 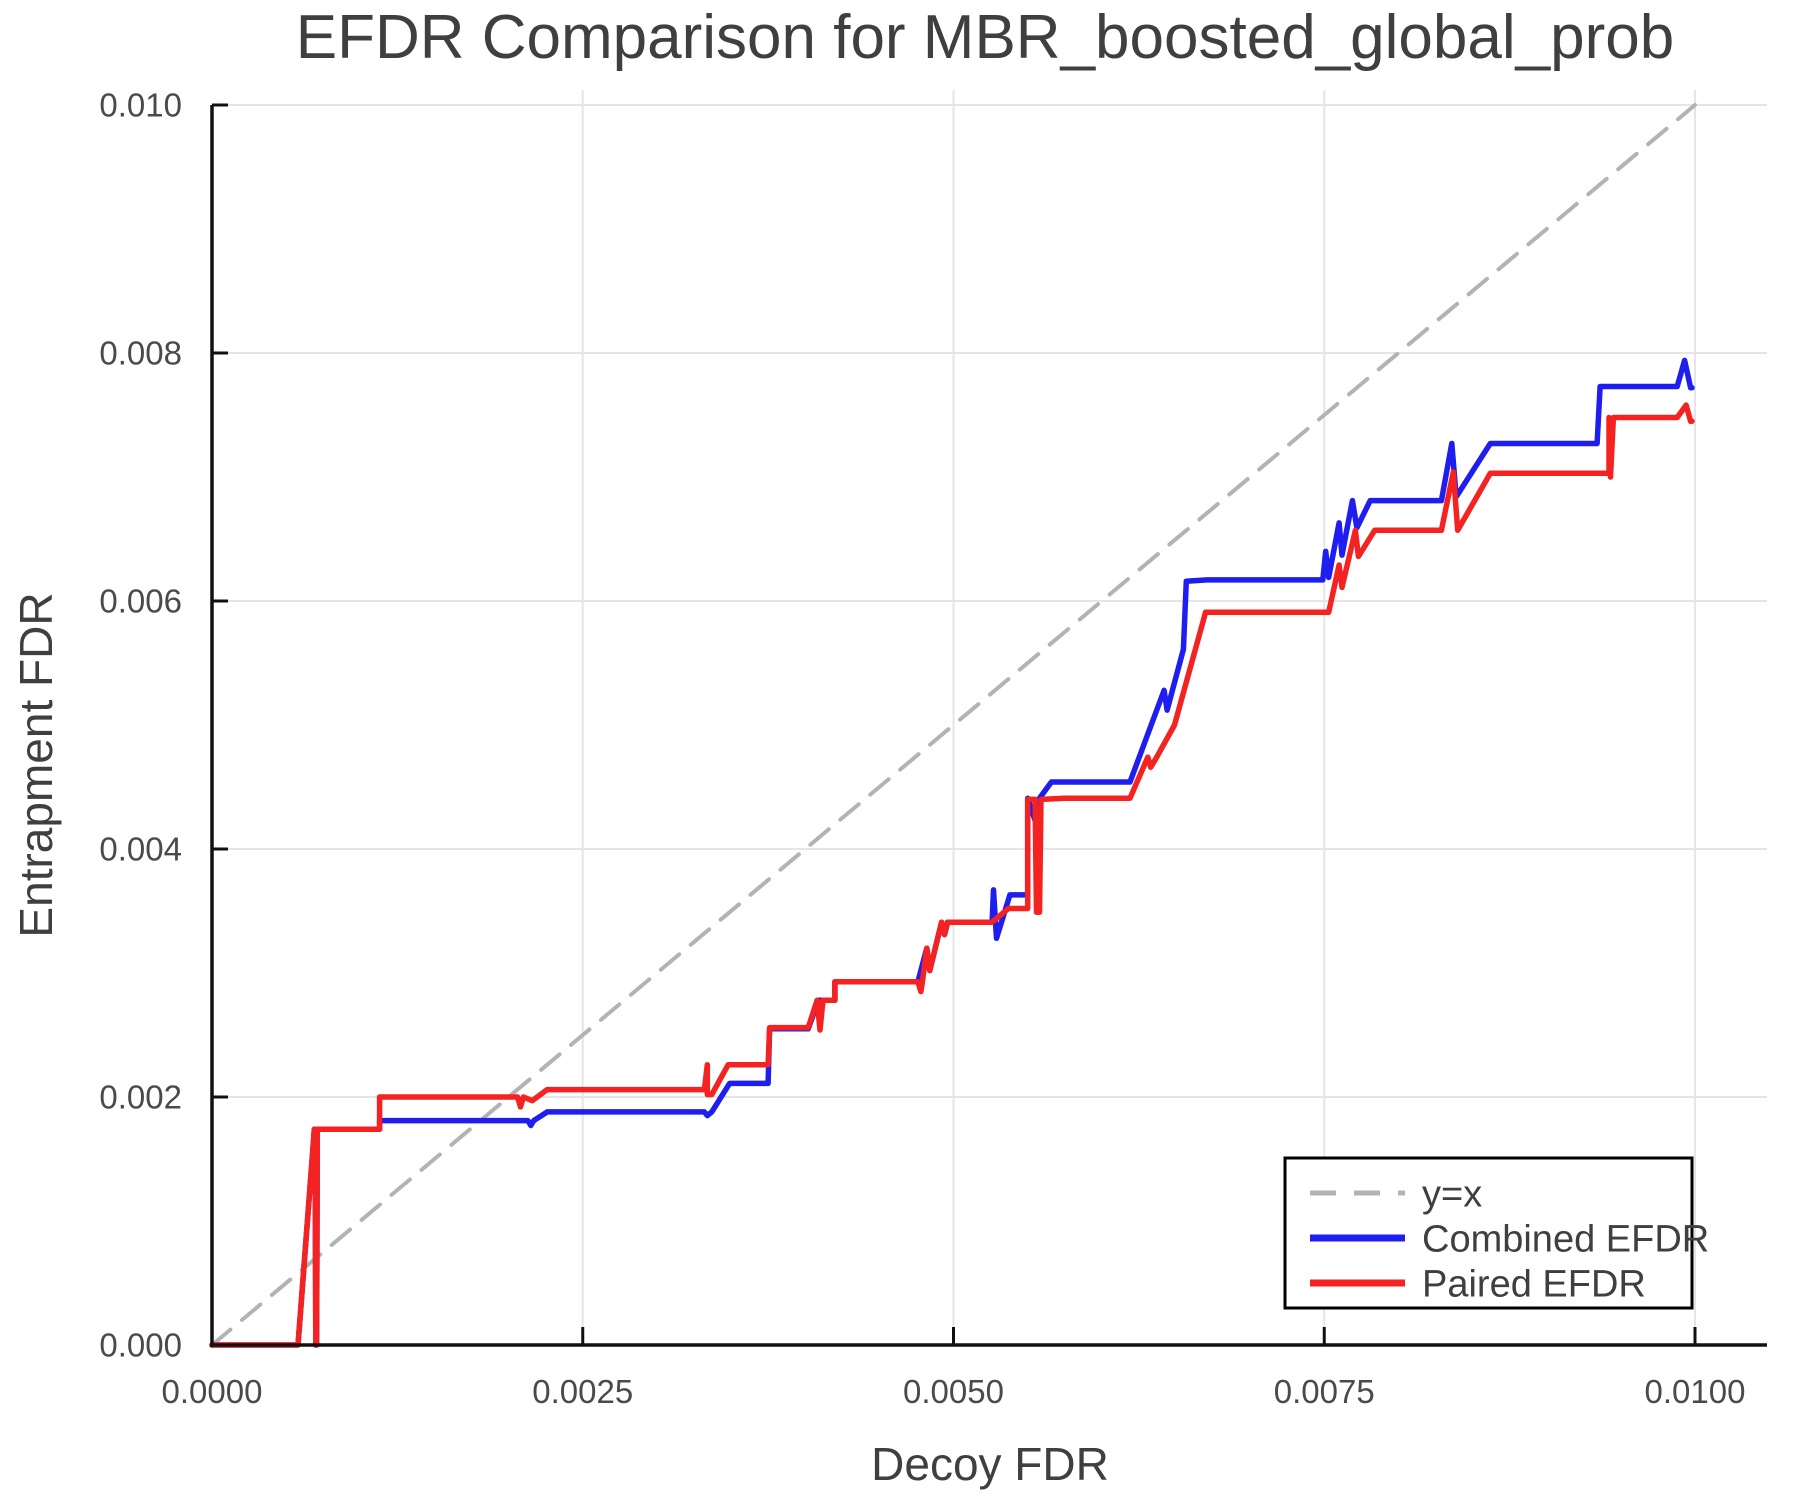 I want to click on y-tick-label: 0.000, so click(x=140, y=1345).